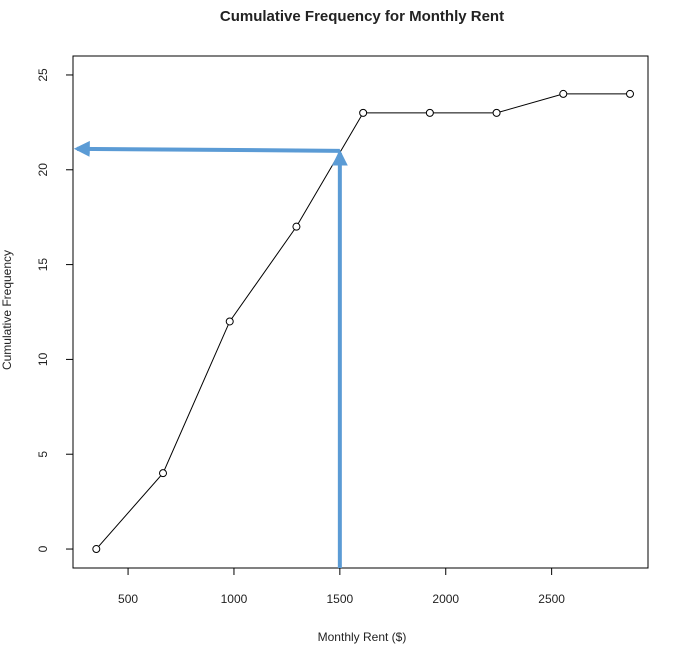  Describe the element at coordinates (43, 265) in the screenshot. I see `y-tick-label: 15` at that location.